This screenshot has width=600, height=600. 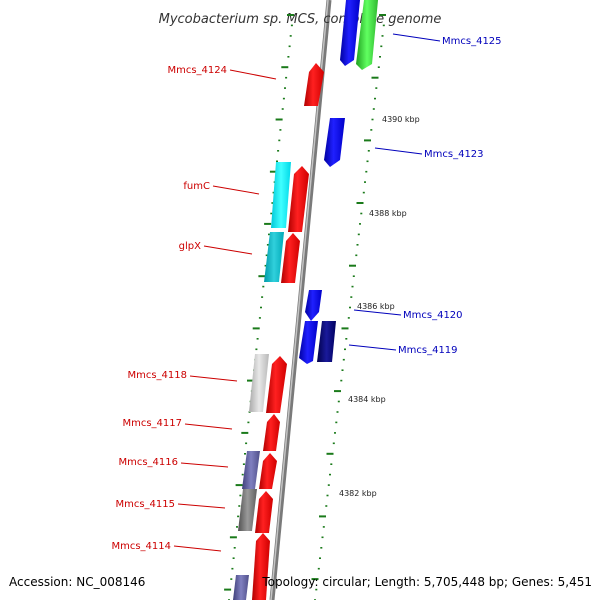 What do you see at coordinates (225, 310) in the screenshot?
I see `left-leader-lines` at bounding box center [225, 310].